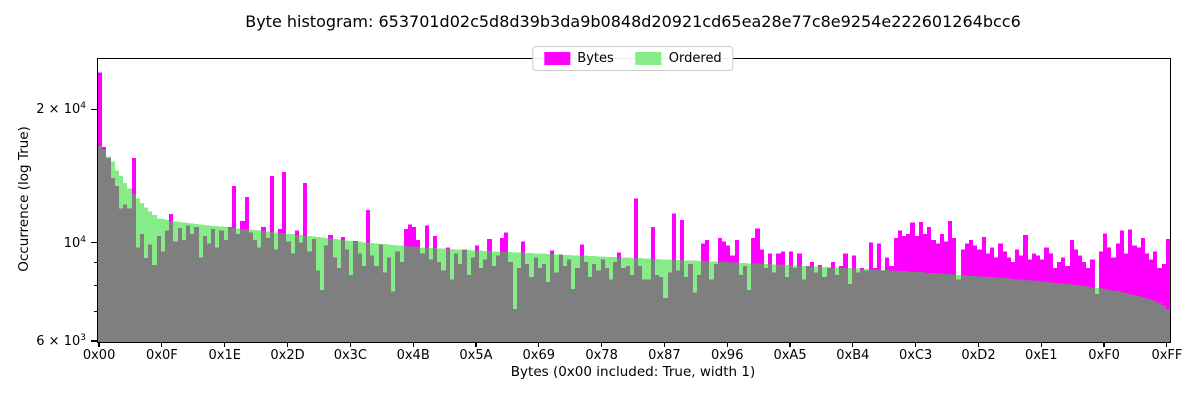 This screenshot has width=1200, height=400. What do you see at coordinates (287, 355) in the screenshot?
I see `x-tick-label: 0x2D` at bounding box center [287, 355].